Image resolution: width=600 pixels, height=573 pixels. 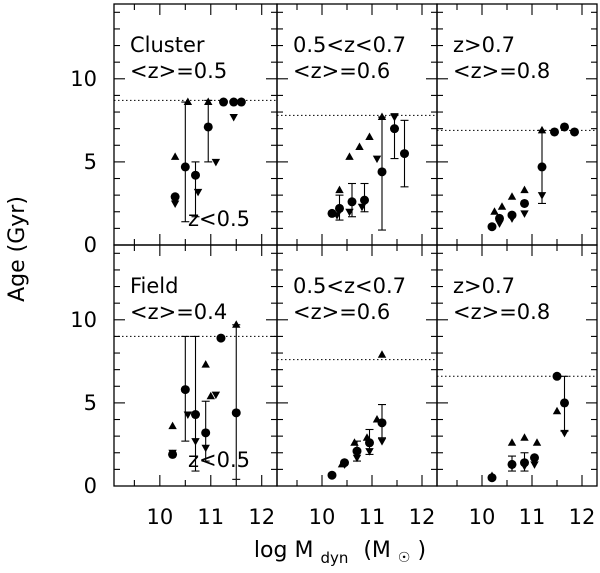 I want to click on panel-label-line-2: <z>=0.5, so click(x=178, y=71).